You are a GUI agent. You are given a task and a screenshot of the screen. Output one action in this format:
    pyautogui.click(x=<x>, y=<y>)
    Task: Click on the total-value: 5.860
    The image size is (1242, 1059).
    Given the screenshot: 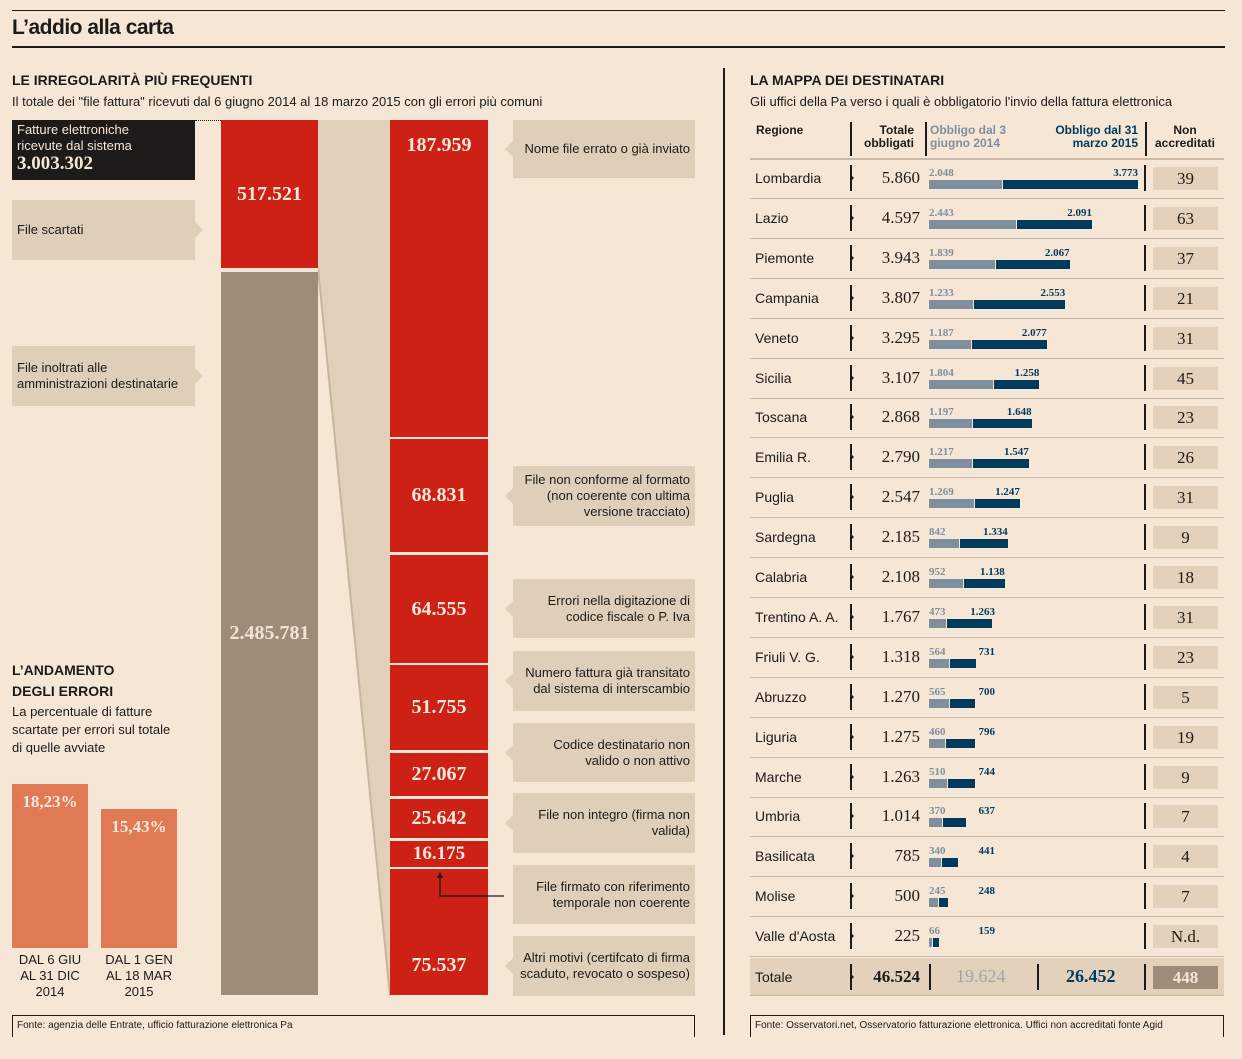 What is the action you would take?
    pyautogui.click(x=900, y=177)
    